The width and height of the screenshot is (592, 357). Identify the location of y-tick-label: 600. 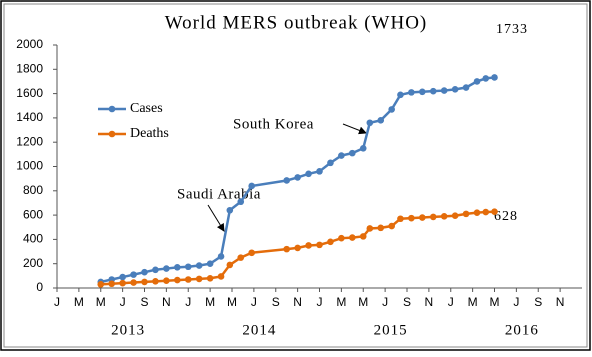
(33, 214).